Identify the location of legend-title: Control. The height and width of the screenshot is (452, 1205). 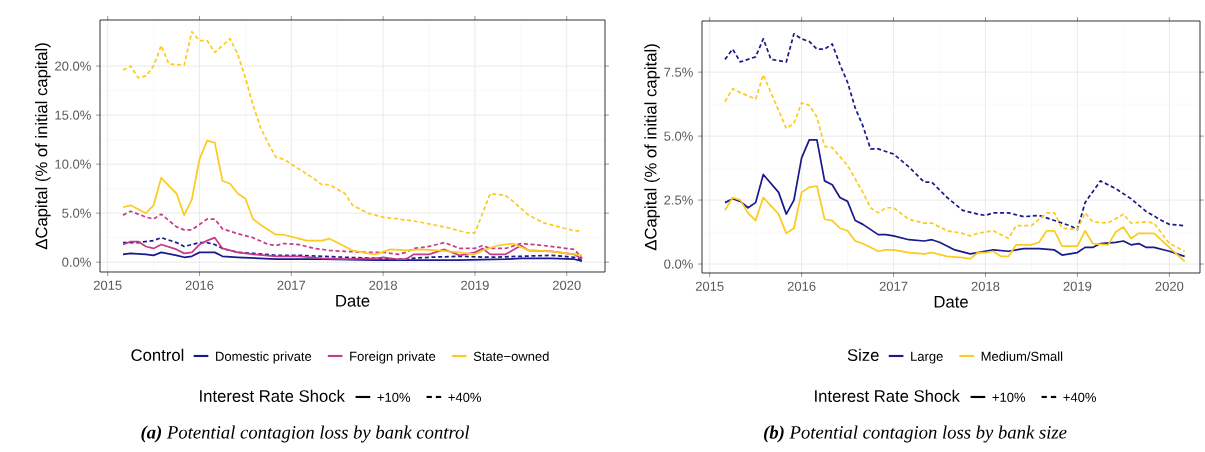
(157, 354).